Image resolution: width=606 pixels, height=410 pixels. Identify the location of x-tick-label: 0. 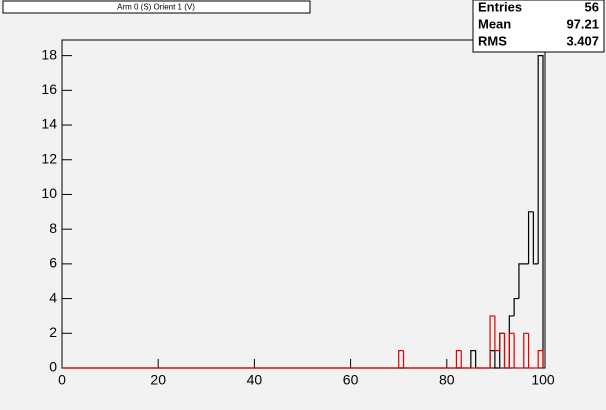
(62, 380).